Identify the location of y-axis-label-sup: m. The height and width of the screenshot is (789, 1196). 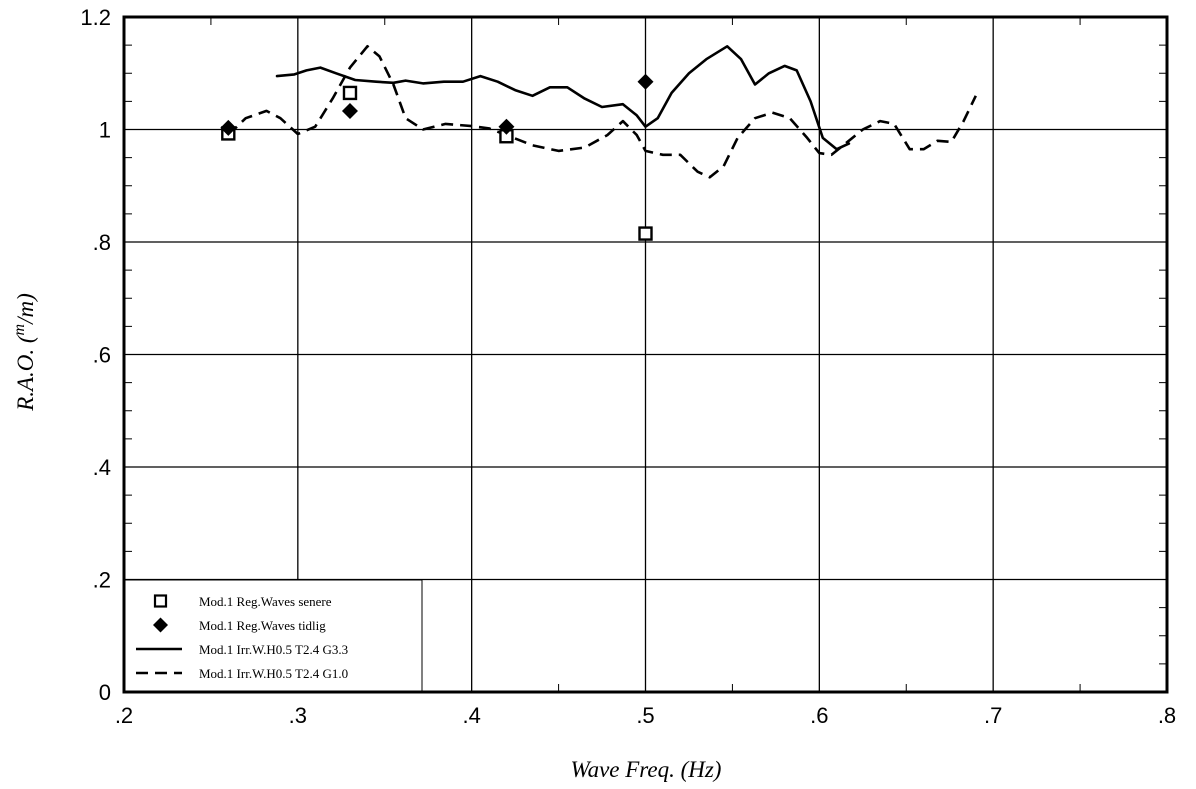
(19, 330).